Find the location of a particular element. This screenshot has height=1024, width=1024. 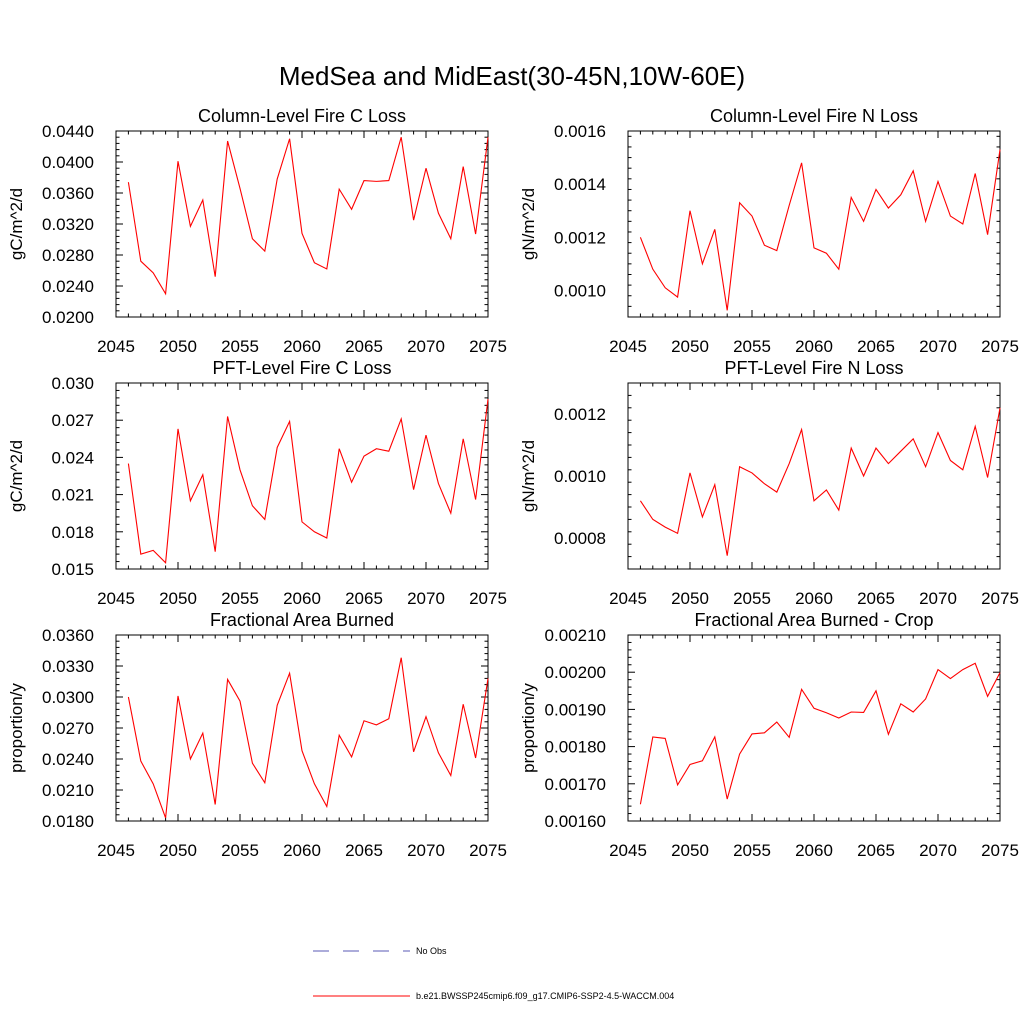

y-tick-label: 0.00160 is located at coordinates (575, 821).